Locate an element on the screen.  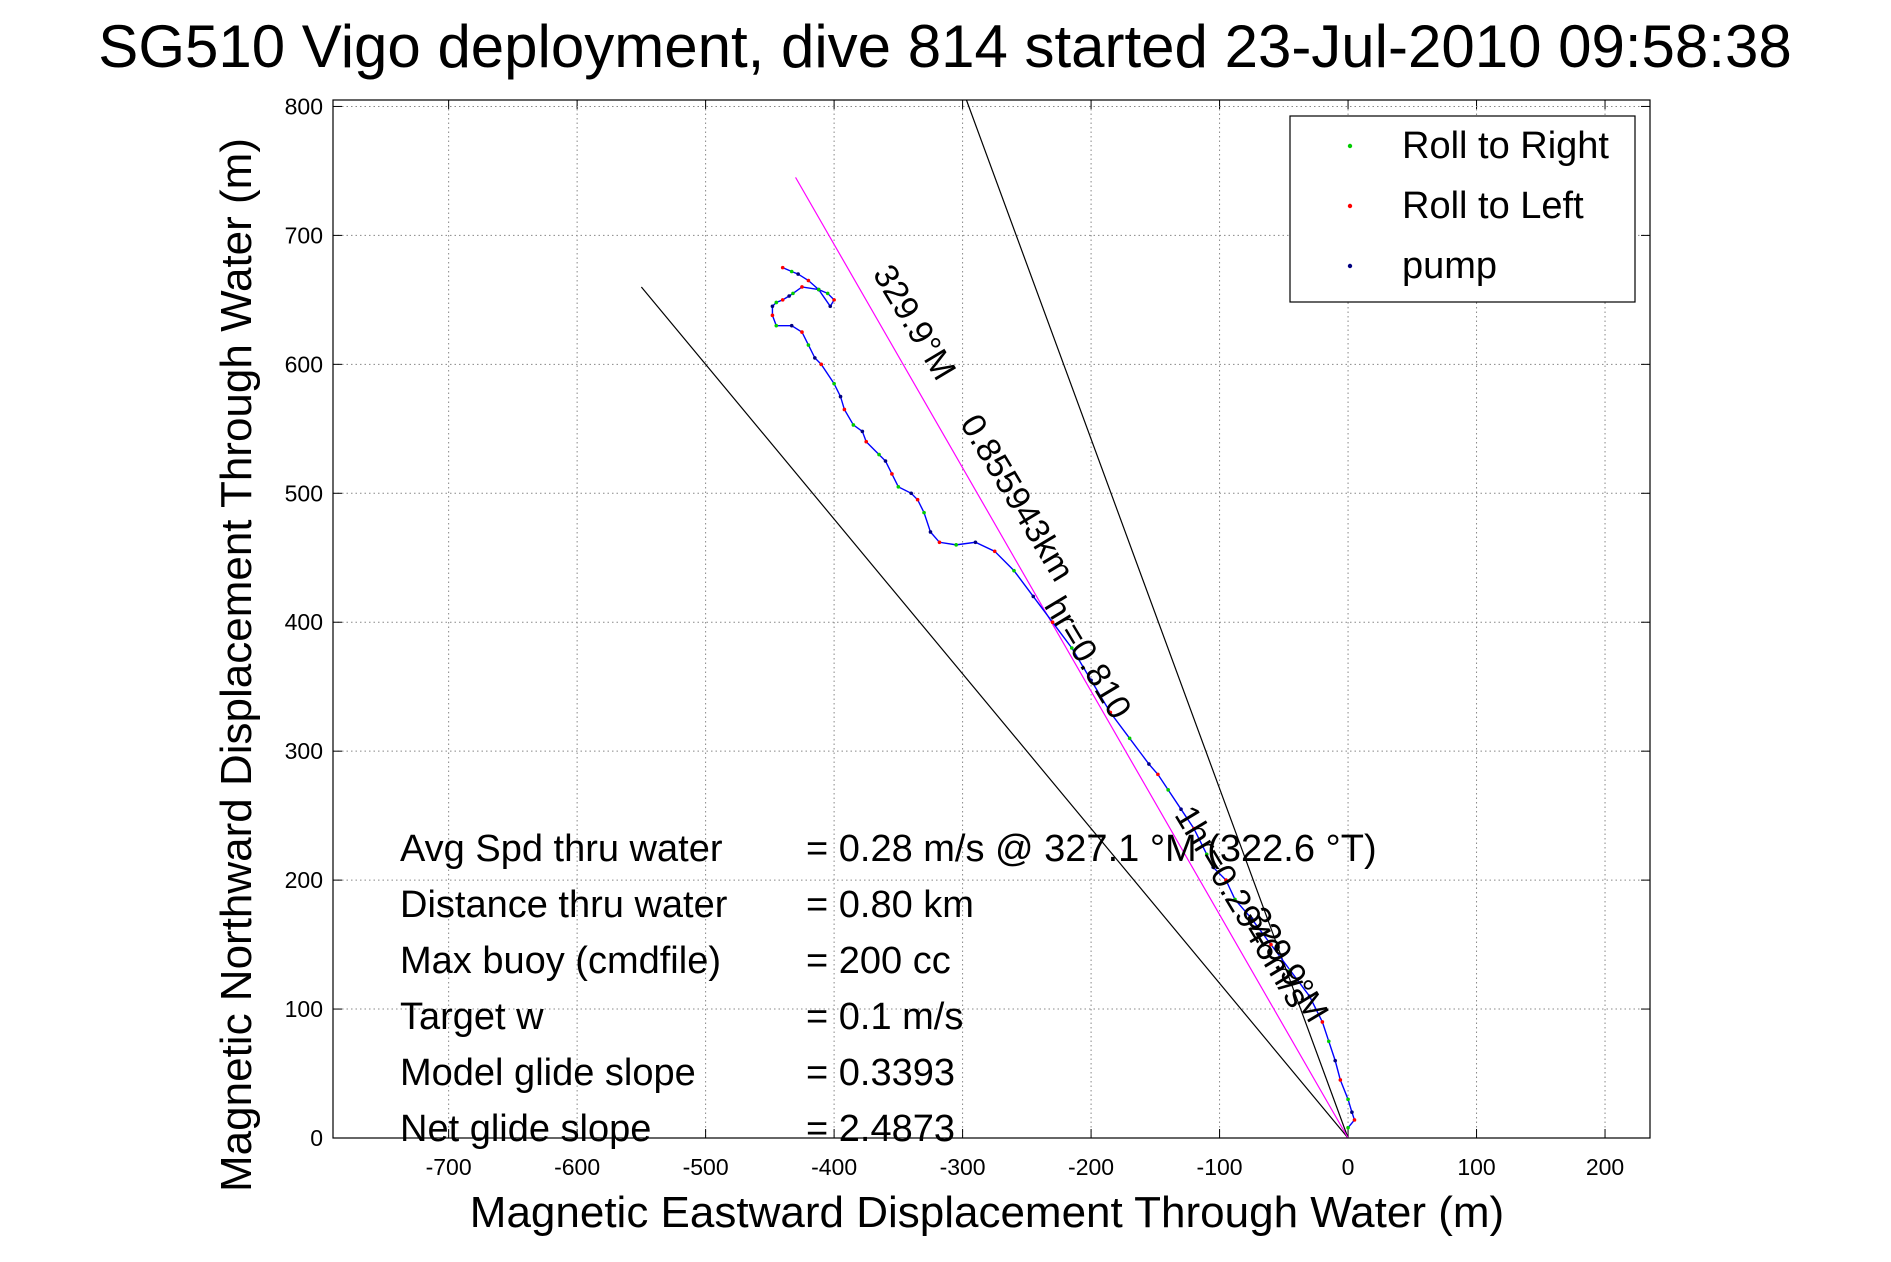
stat-label: Avg Spd thru water is located at coordinates (561, 849).